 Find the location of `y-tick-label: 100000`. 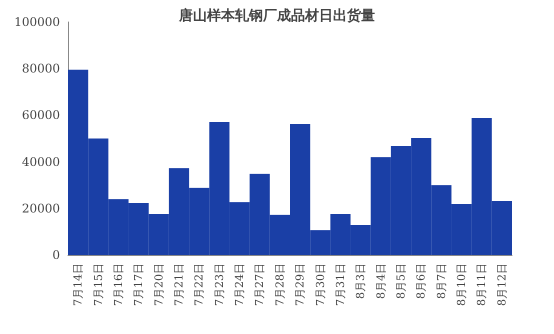

y-tick-label: 100000 is located at coordinates (37, 22).